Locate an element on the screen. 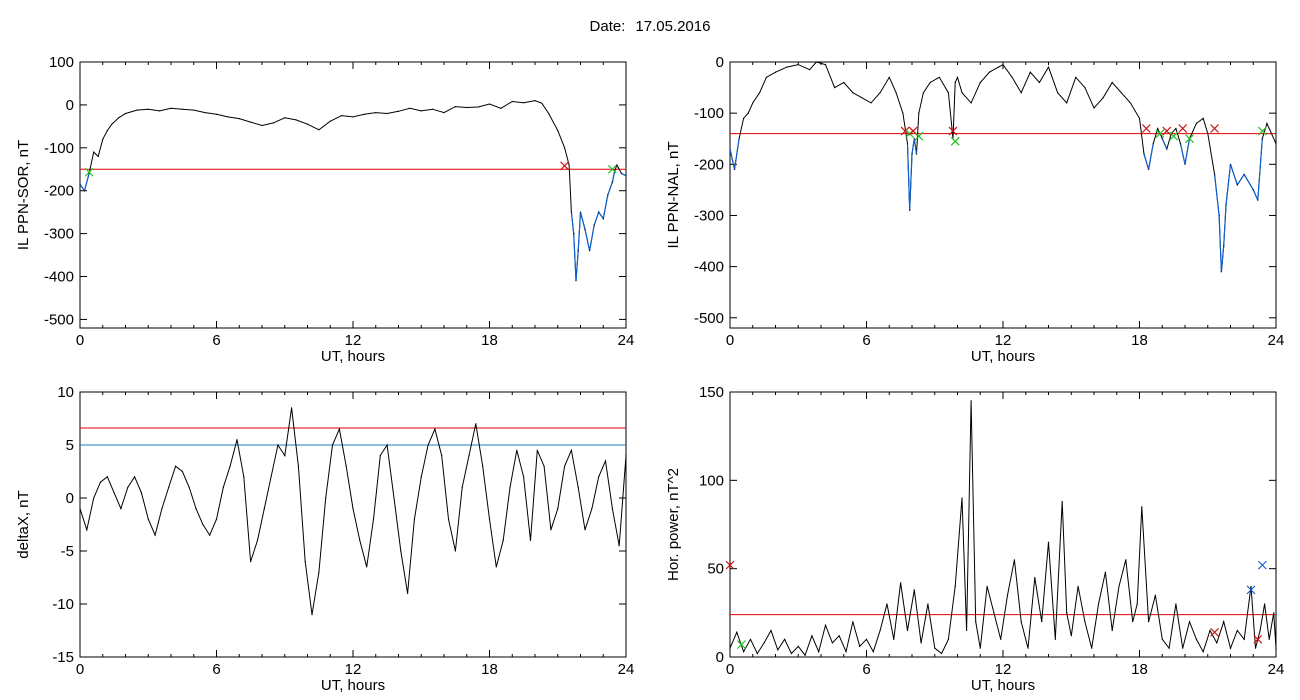 The width and height of the screenshot is (1300, 700). data-line is located at coordinates (1003, 166).